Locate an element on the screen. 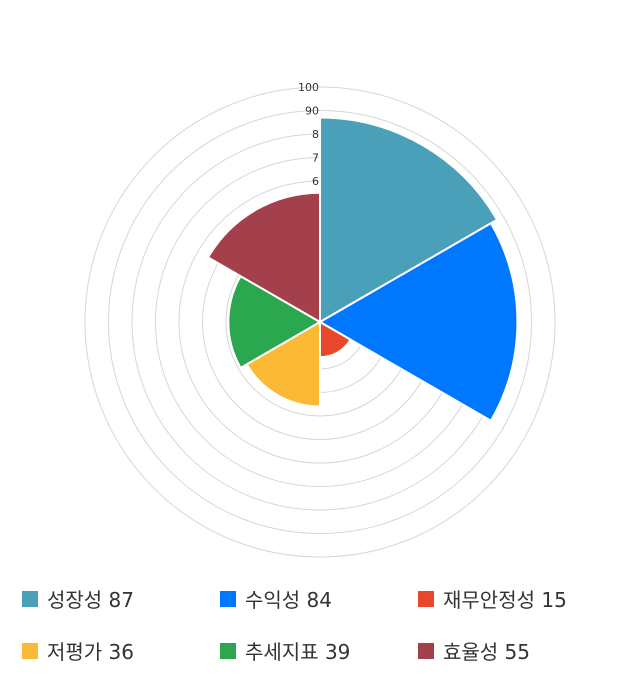  legend-item-trend-indicator: 추세지표 39 is located at coordinates (285, 650).